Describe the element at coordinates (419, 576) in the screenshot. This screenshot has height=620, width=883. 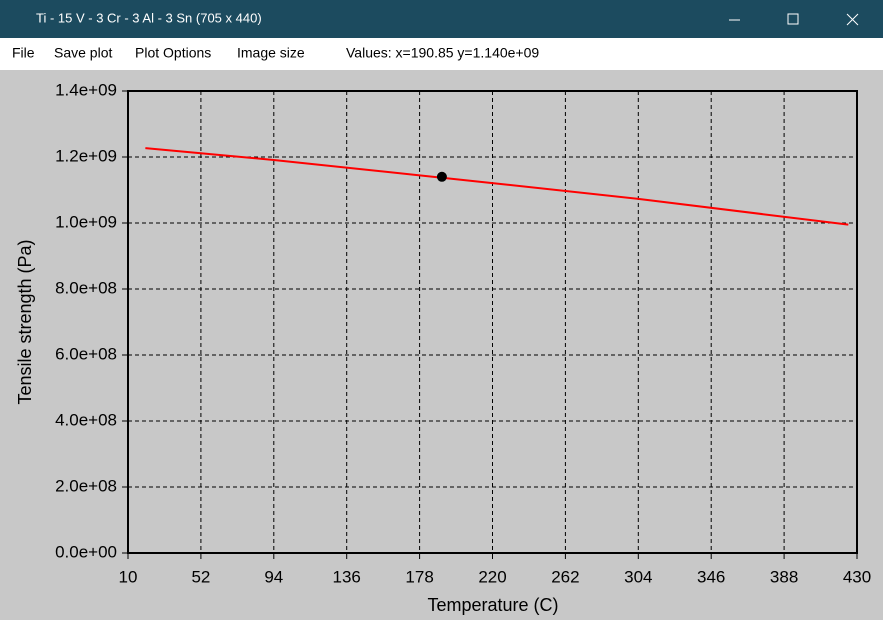
I see `x-tick-label: 178` at that location.